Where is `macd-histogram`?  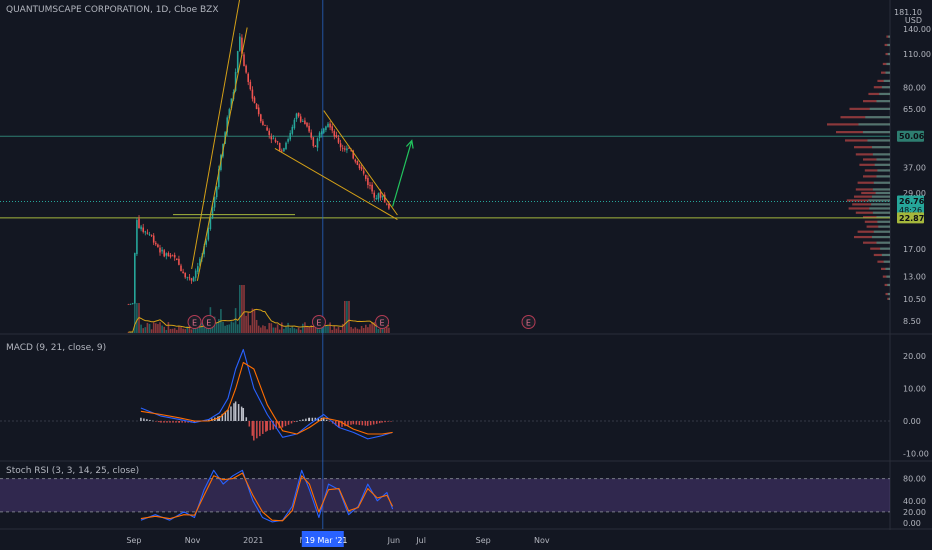 macd-histogram is located at coordinates (266, 421).